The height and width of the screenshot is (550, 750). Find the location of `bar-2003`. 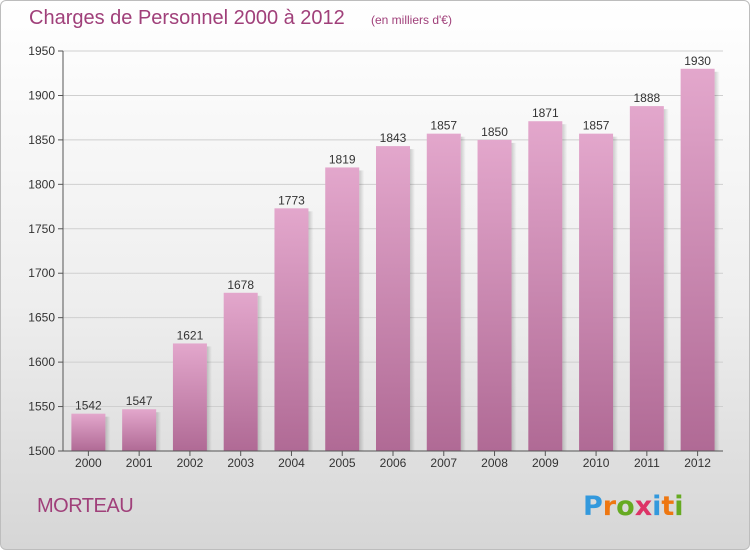

bar-2003 is located at coordinates (240, 371).